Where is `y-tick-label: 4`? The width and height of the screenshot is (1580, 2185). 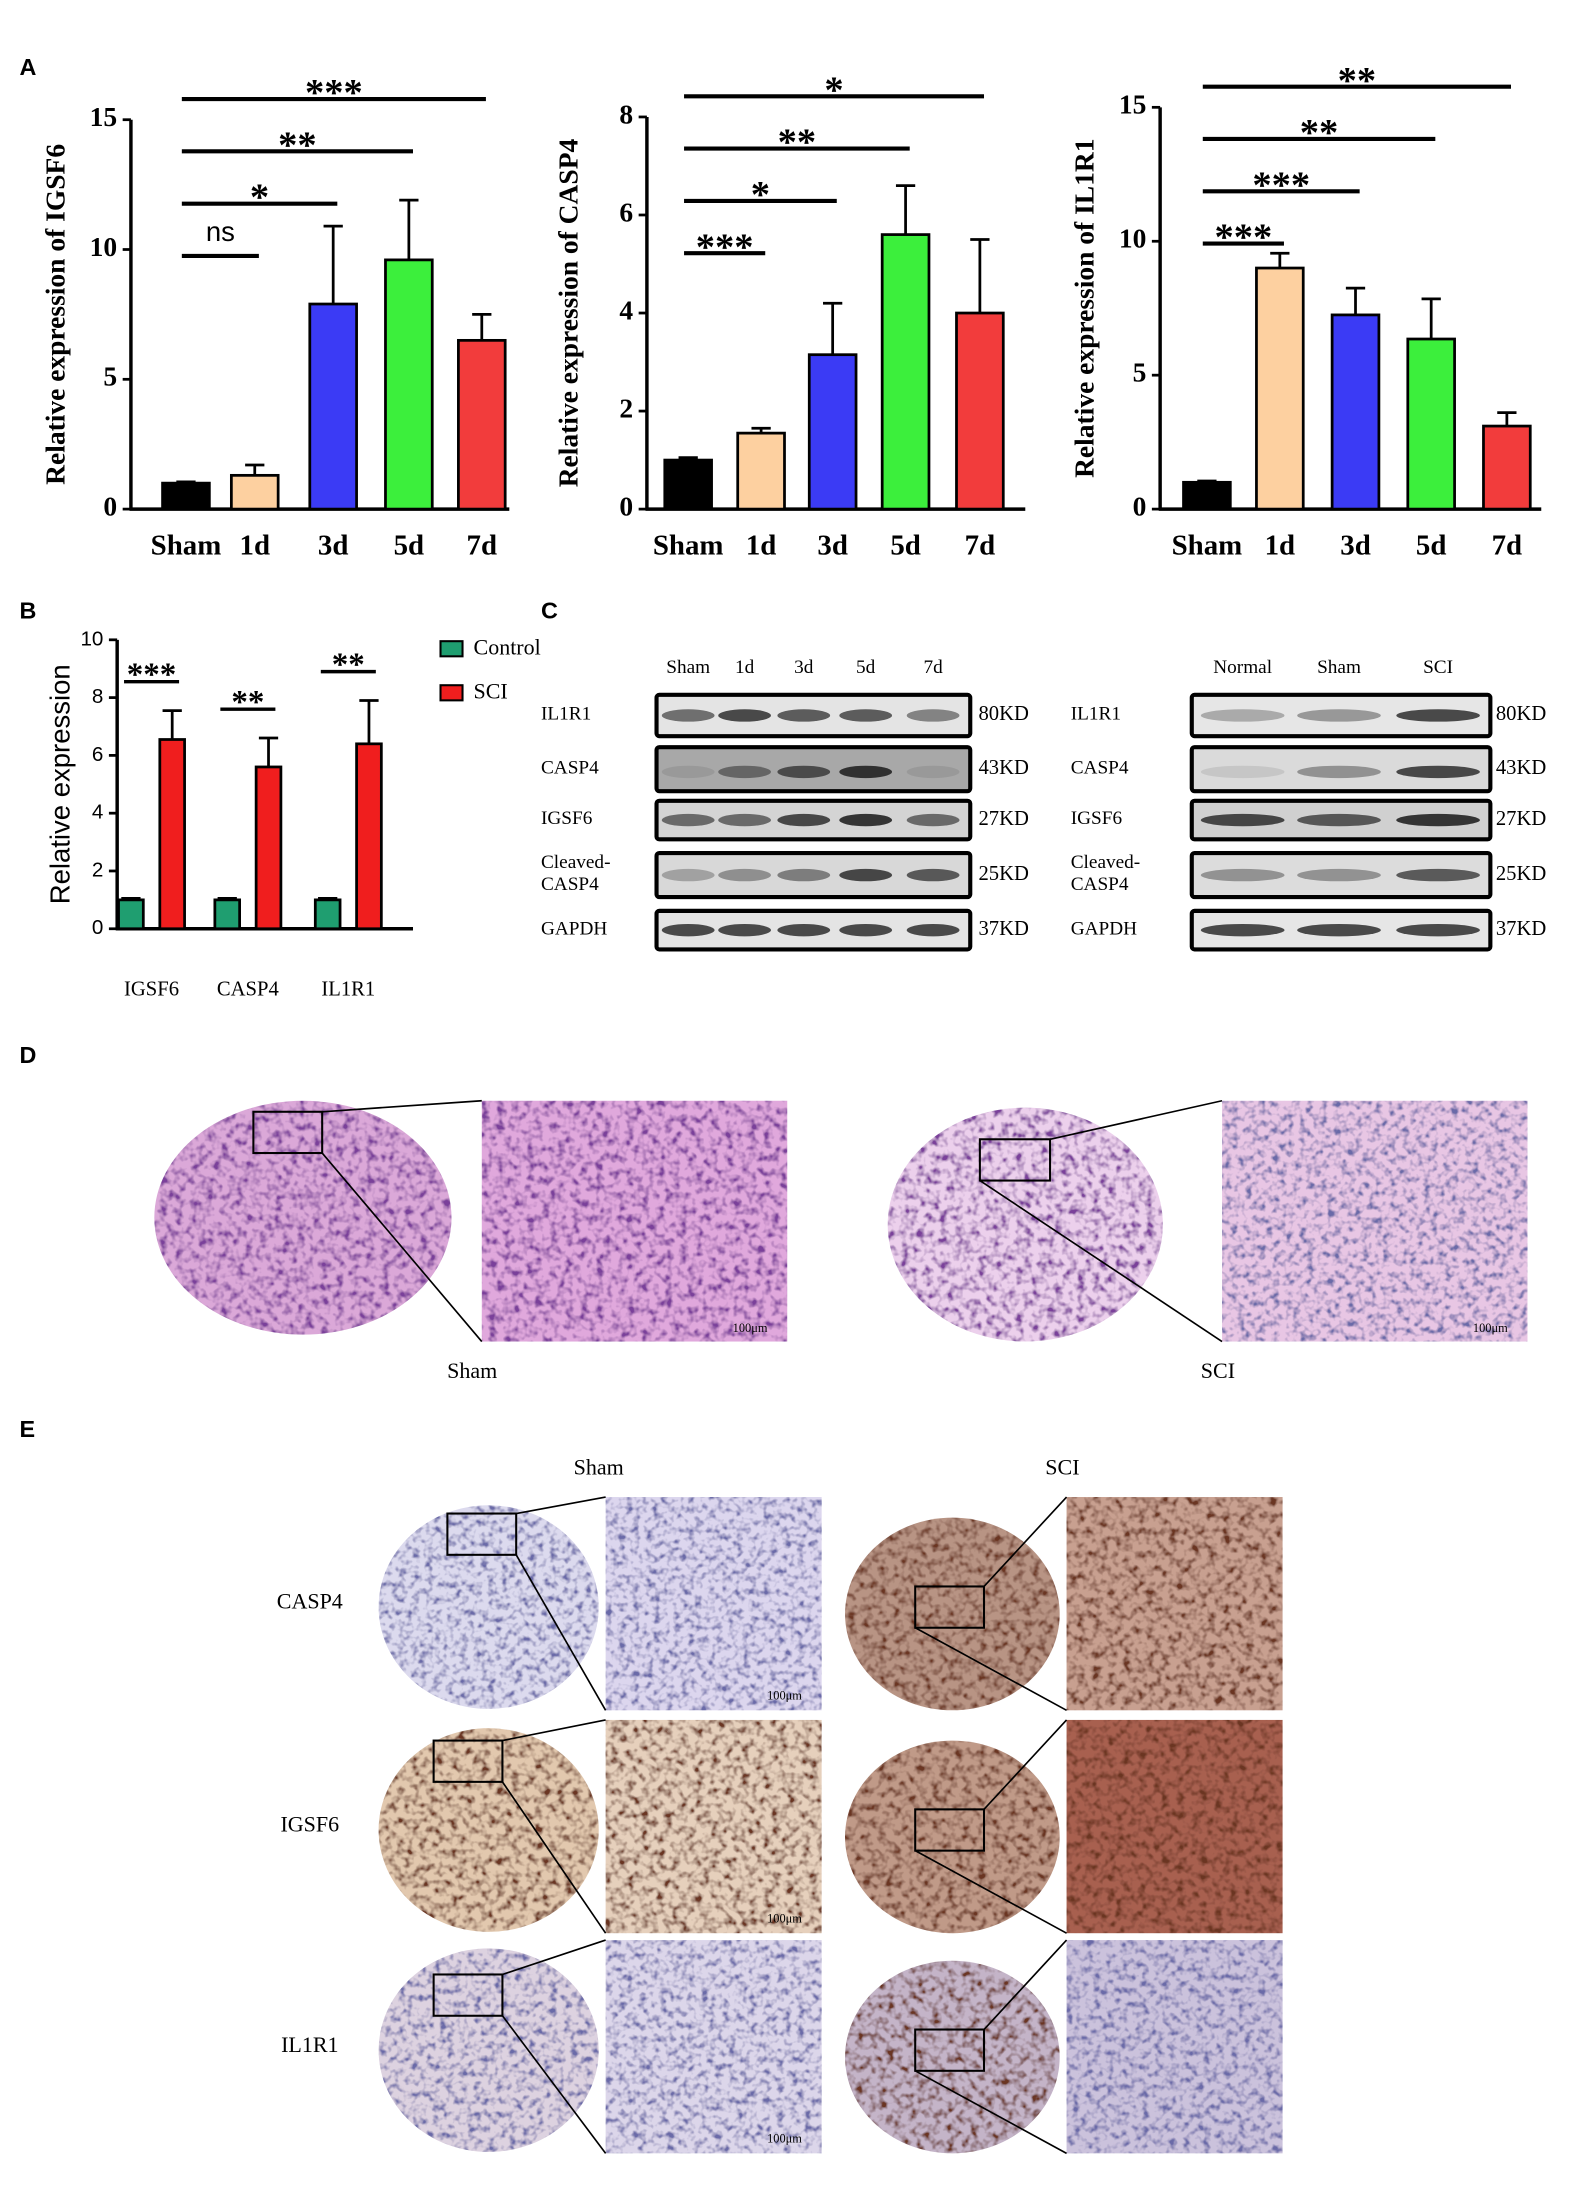 y-tick-label: 4 is located at coordinates (97, 812).